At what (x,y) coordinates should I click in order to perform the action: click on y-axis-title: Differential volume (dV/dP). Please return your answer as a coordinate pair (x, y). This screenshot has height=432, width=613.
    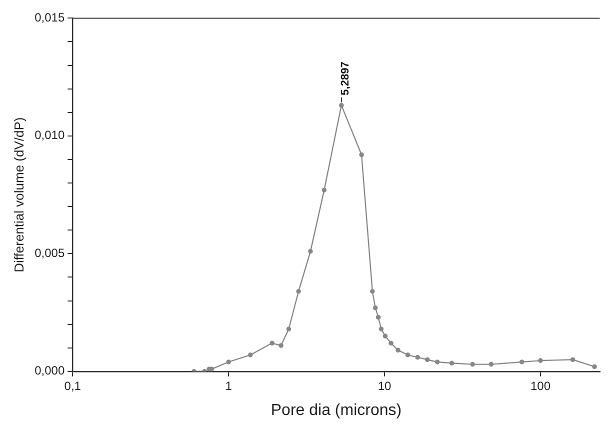
    Looking at the image, I should click on (18, 194).